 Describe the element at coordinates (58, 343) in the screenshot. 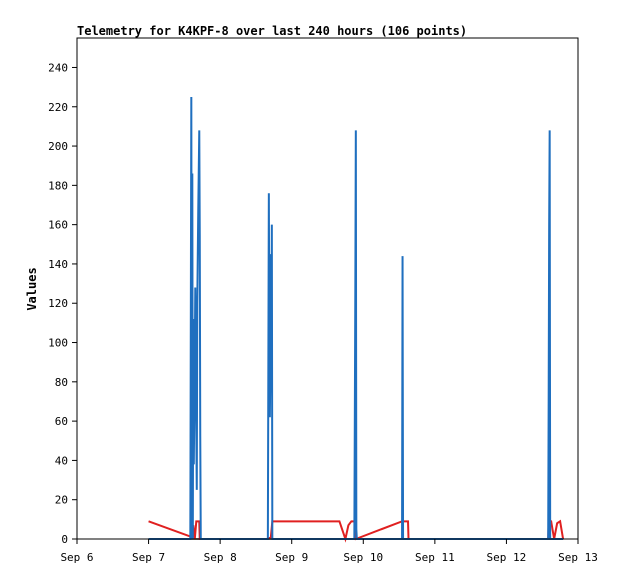

I see `y-tick-label: 100` at that location.